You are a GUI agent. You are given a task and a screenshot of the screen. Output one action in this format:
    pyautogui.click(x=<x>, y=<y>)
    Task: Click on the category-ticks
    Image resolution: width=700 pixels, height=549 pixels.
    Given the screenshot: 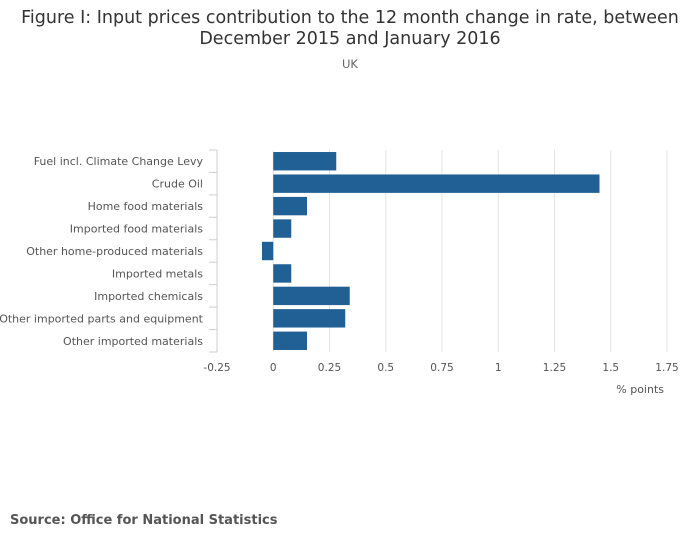 What is the action you would take?
    pyautogui.click(x=213, y=251)
    